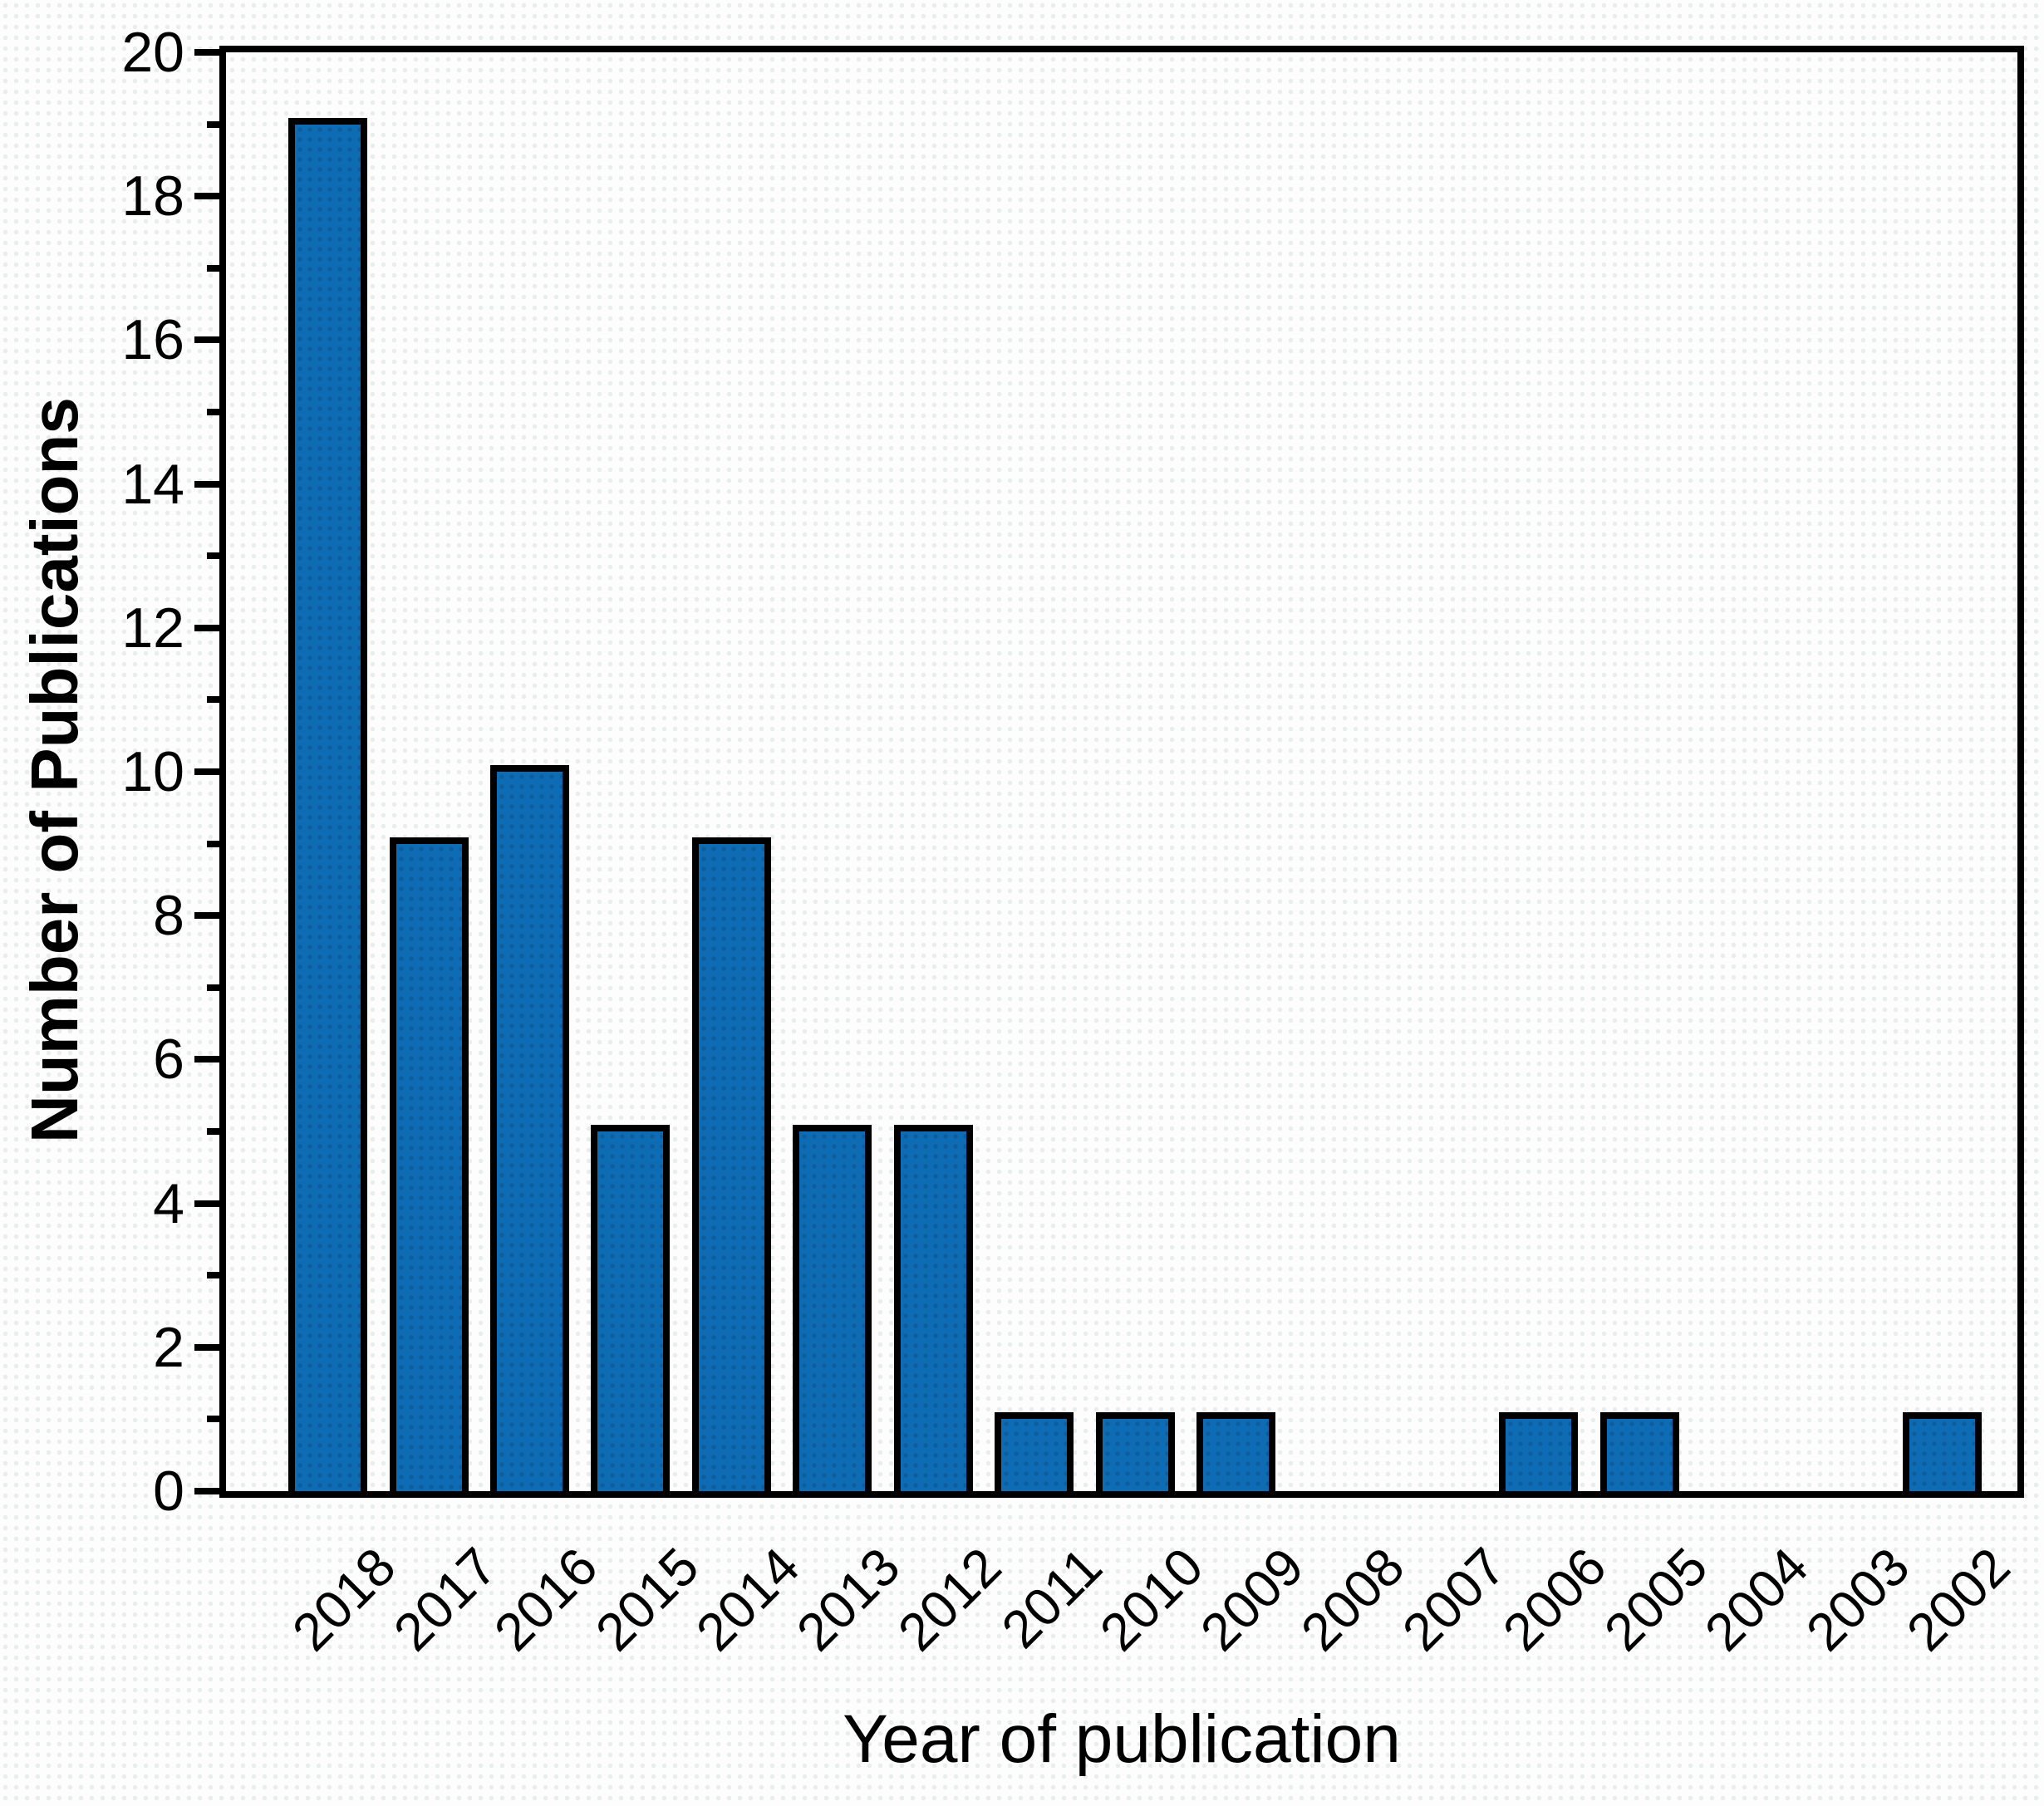 Image resolution: width=2044 pixels, height=1806 pixels. I want to click on y-tick-label-12: 12, so click(152, 628).